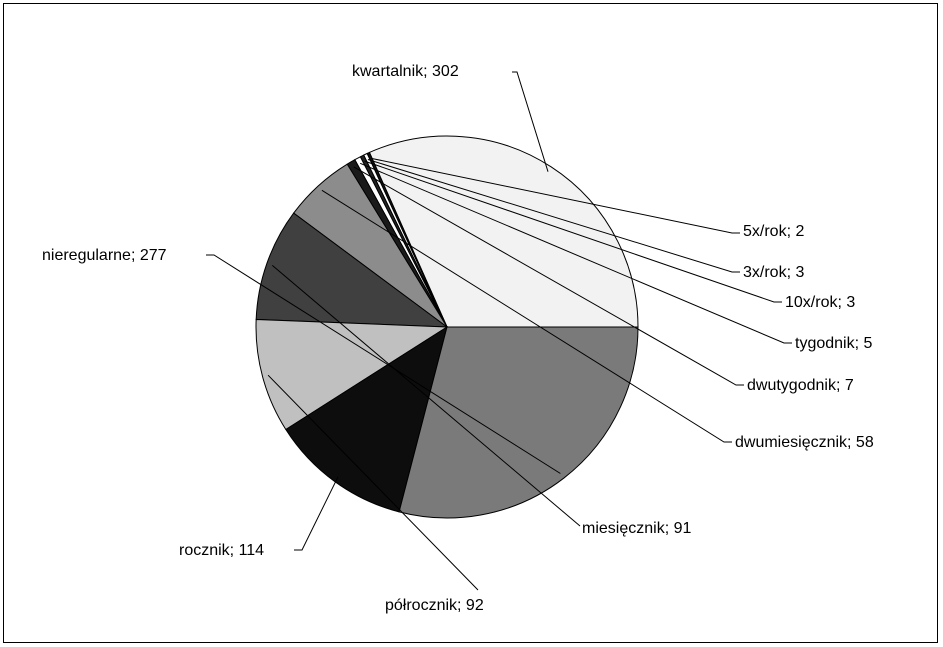 This screenshot has height=647, width=943. What do you see at coordinates (530, 121) in the screenshot?
I see `leader-line-kwartalnik` at bounding box center [530, 121].